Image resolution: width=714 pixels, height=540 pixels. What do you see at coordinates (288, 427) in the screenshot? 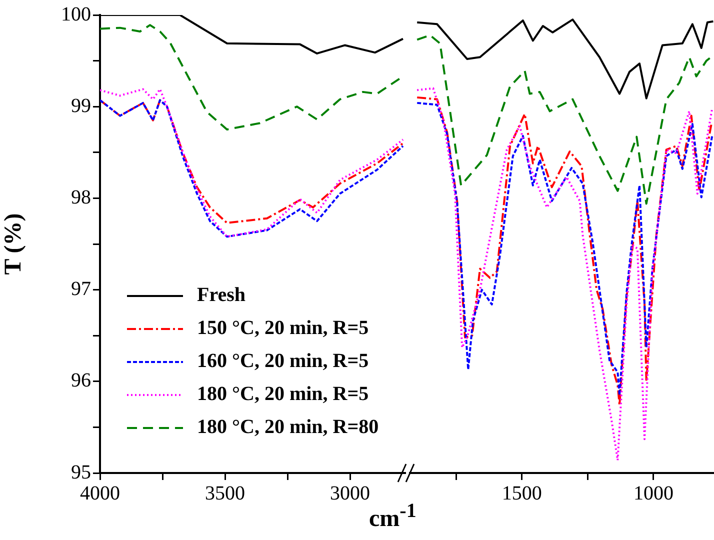
I see `legend-label: 180 °C, 20 min, R=80` at bounding box center [288, 427].